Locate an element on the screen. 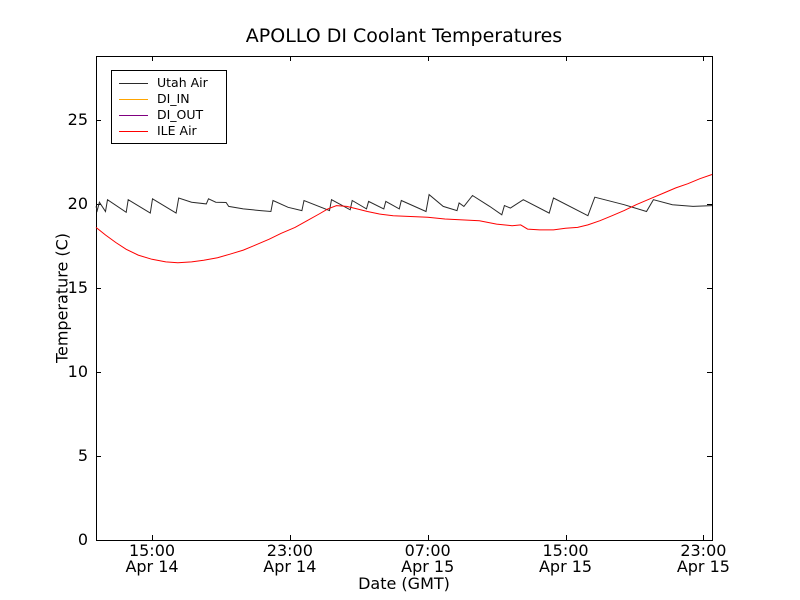 The image size is (800, 600). y-tick-label-5: 5 is located at coordinates (82, 455).